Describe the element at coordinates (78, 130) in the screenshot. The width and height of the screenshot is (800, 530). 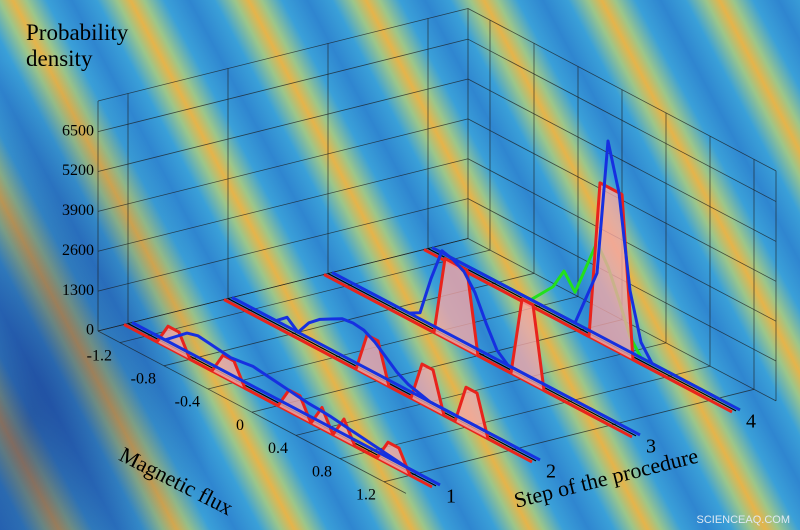
I see `z-tick-label: 6500` at that location.